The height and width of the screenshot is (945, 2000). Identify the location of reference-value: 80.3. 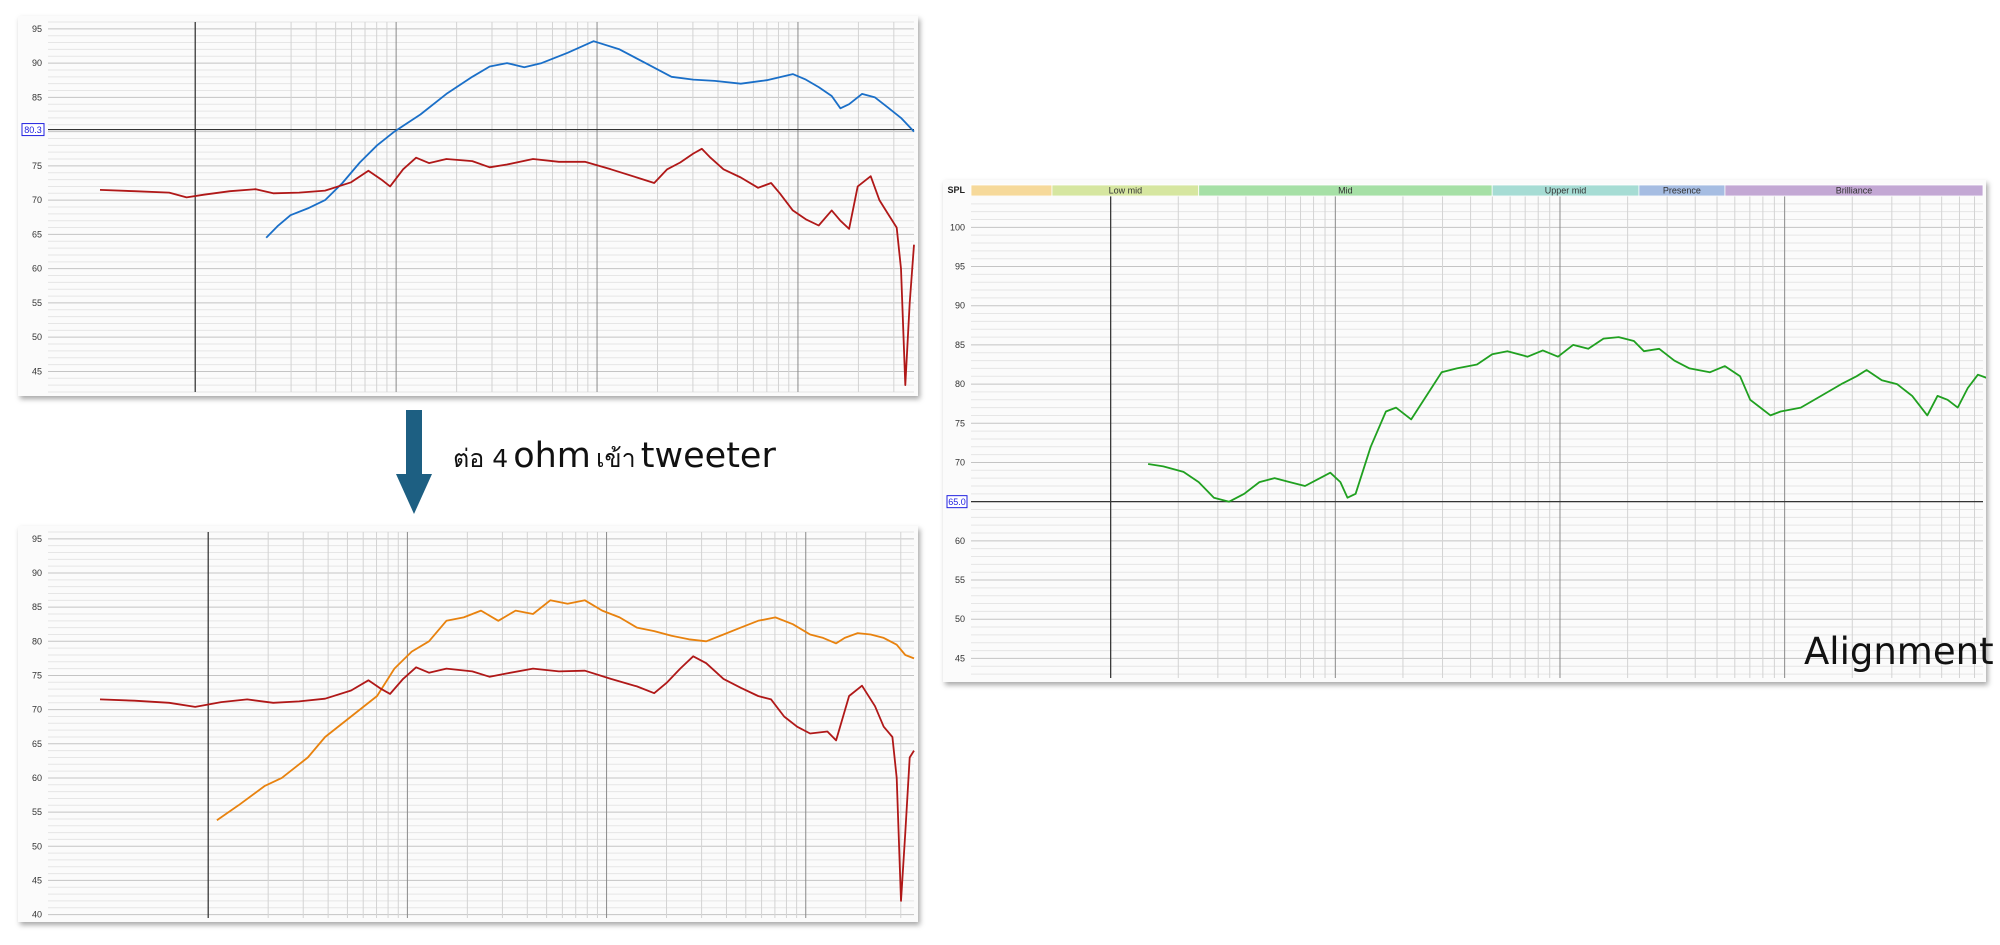
(33, 130).